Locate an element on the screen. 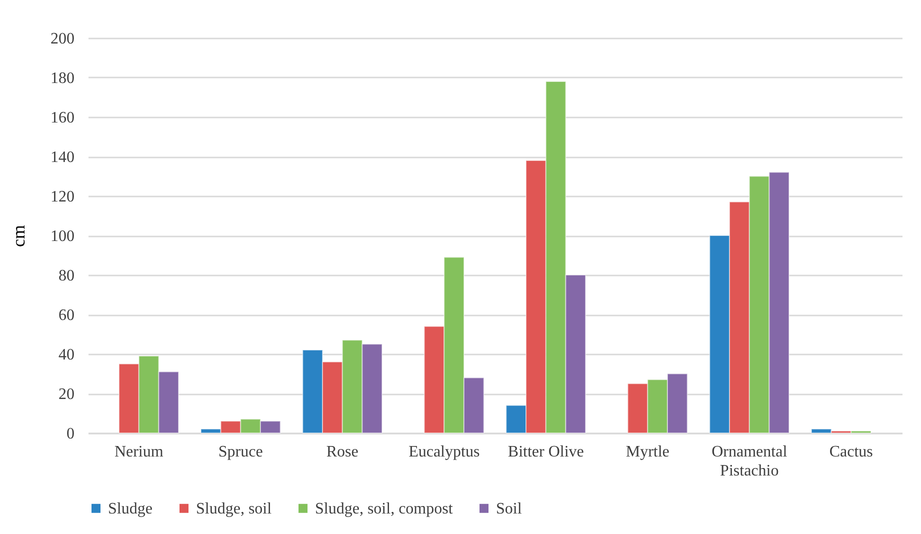 This screenshot has height=534, width=921. x-tick-label: Bitter Olive is located at coordinates (546, 452).